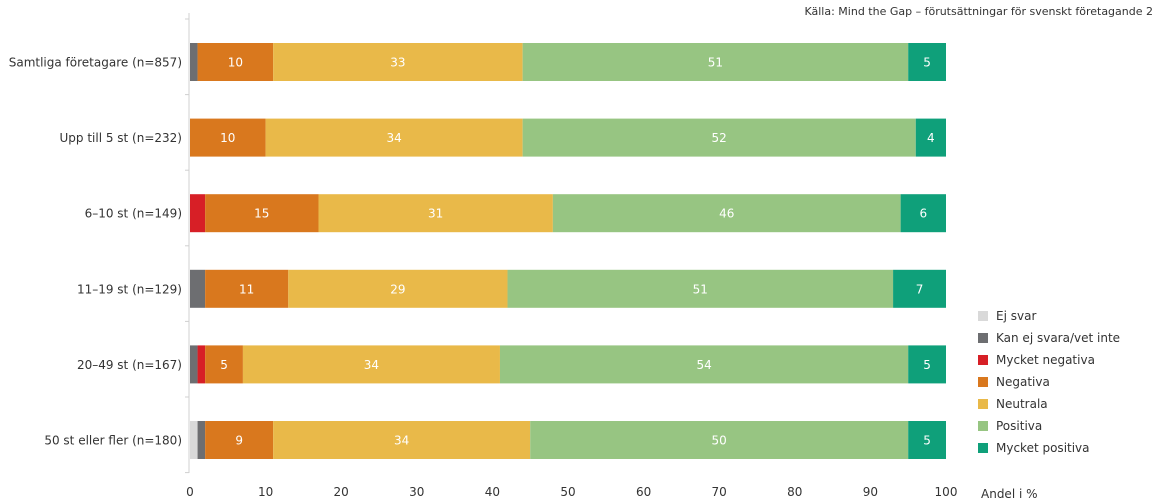 Image resolution: width=1153 pixels, height=503 pixels. I want to click on x-tick-label: 0, so click(190, 492).